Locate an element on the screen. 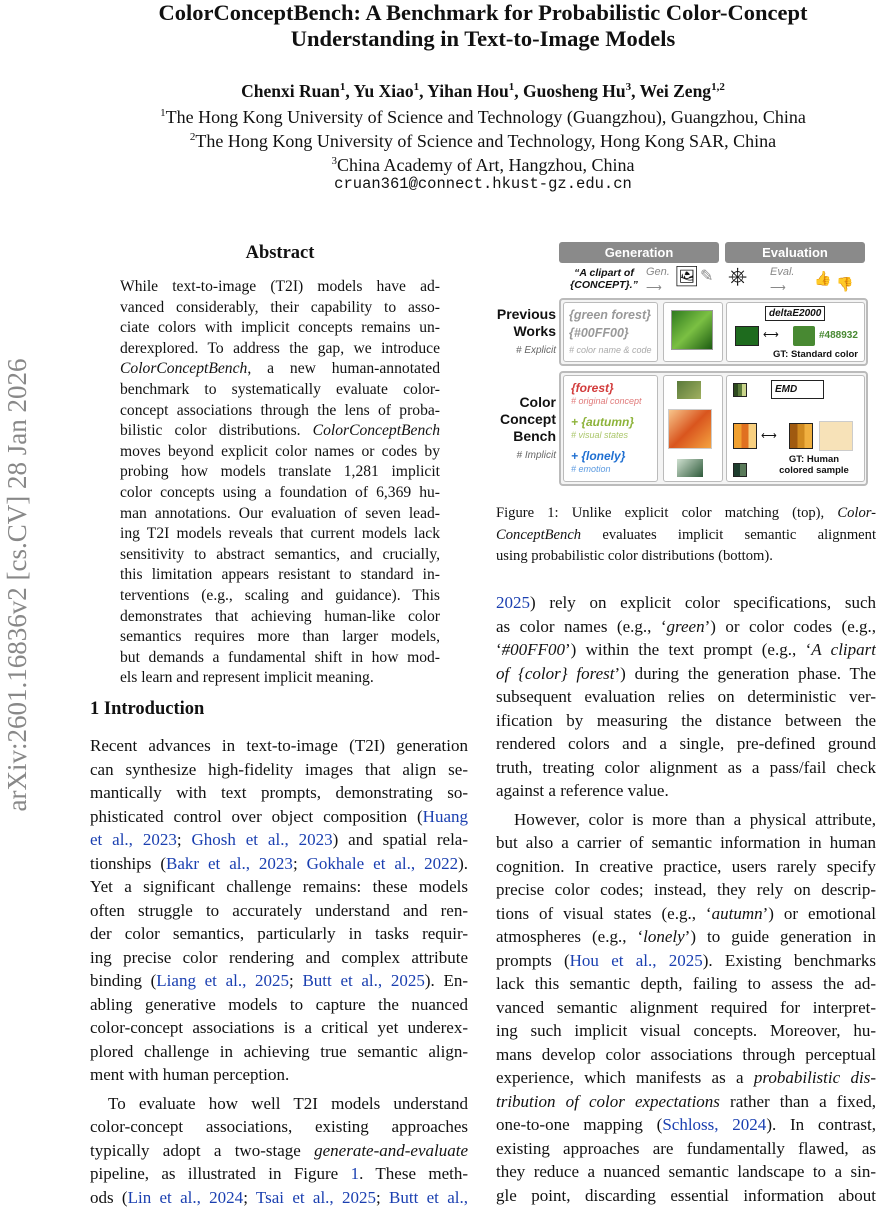  citation-link: et al., 2023 is located at coordinates (133, 839).